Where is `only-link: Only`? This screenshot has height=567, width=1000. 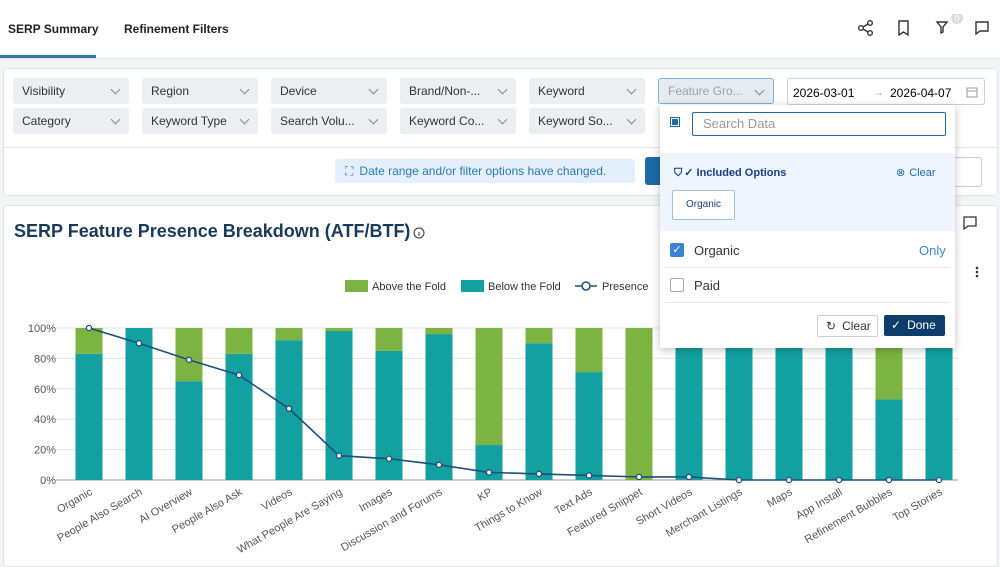
only-link: Only is located at coordinates (932, 250).